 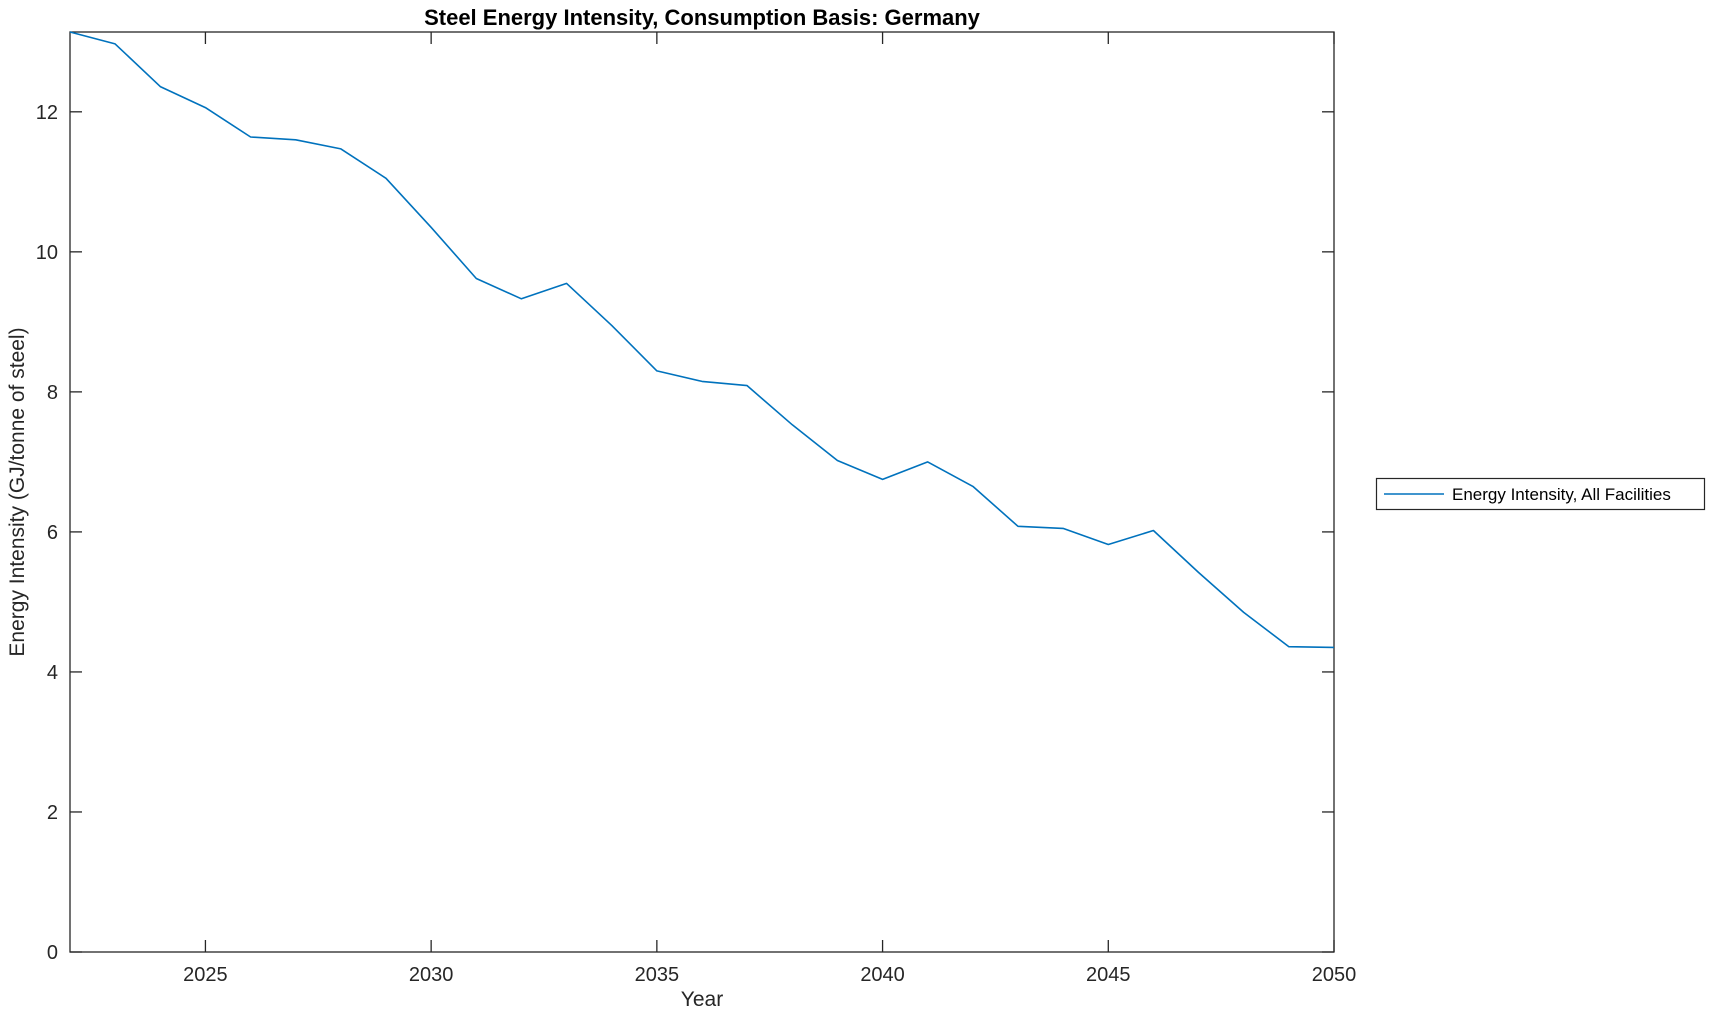 What do you see at coordinates (1108, 975) in the screenshot?
I see `x-tick-label: 2045` at bounding box center [1108, 975].